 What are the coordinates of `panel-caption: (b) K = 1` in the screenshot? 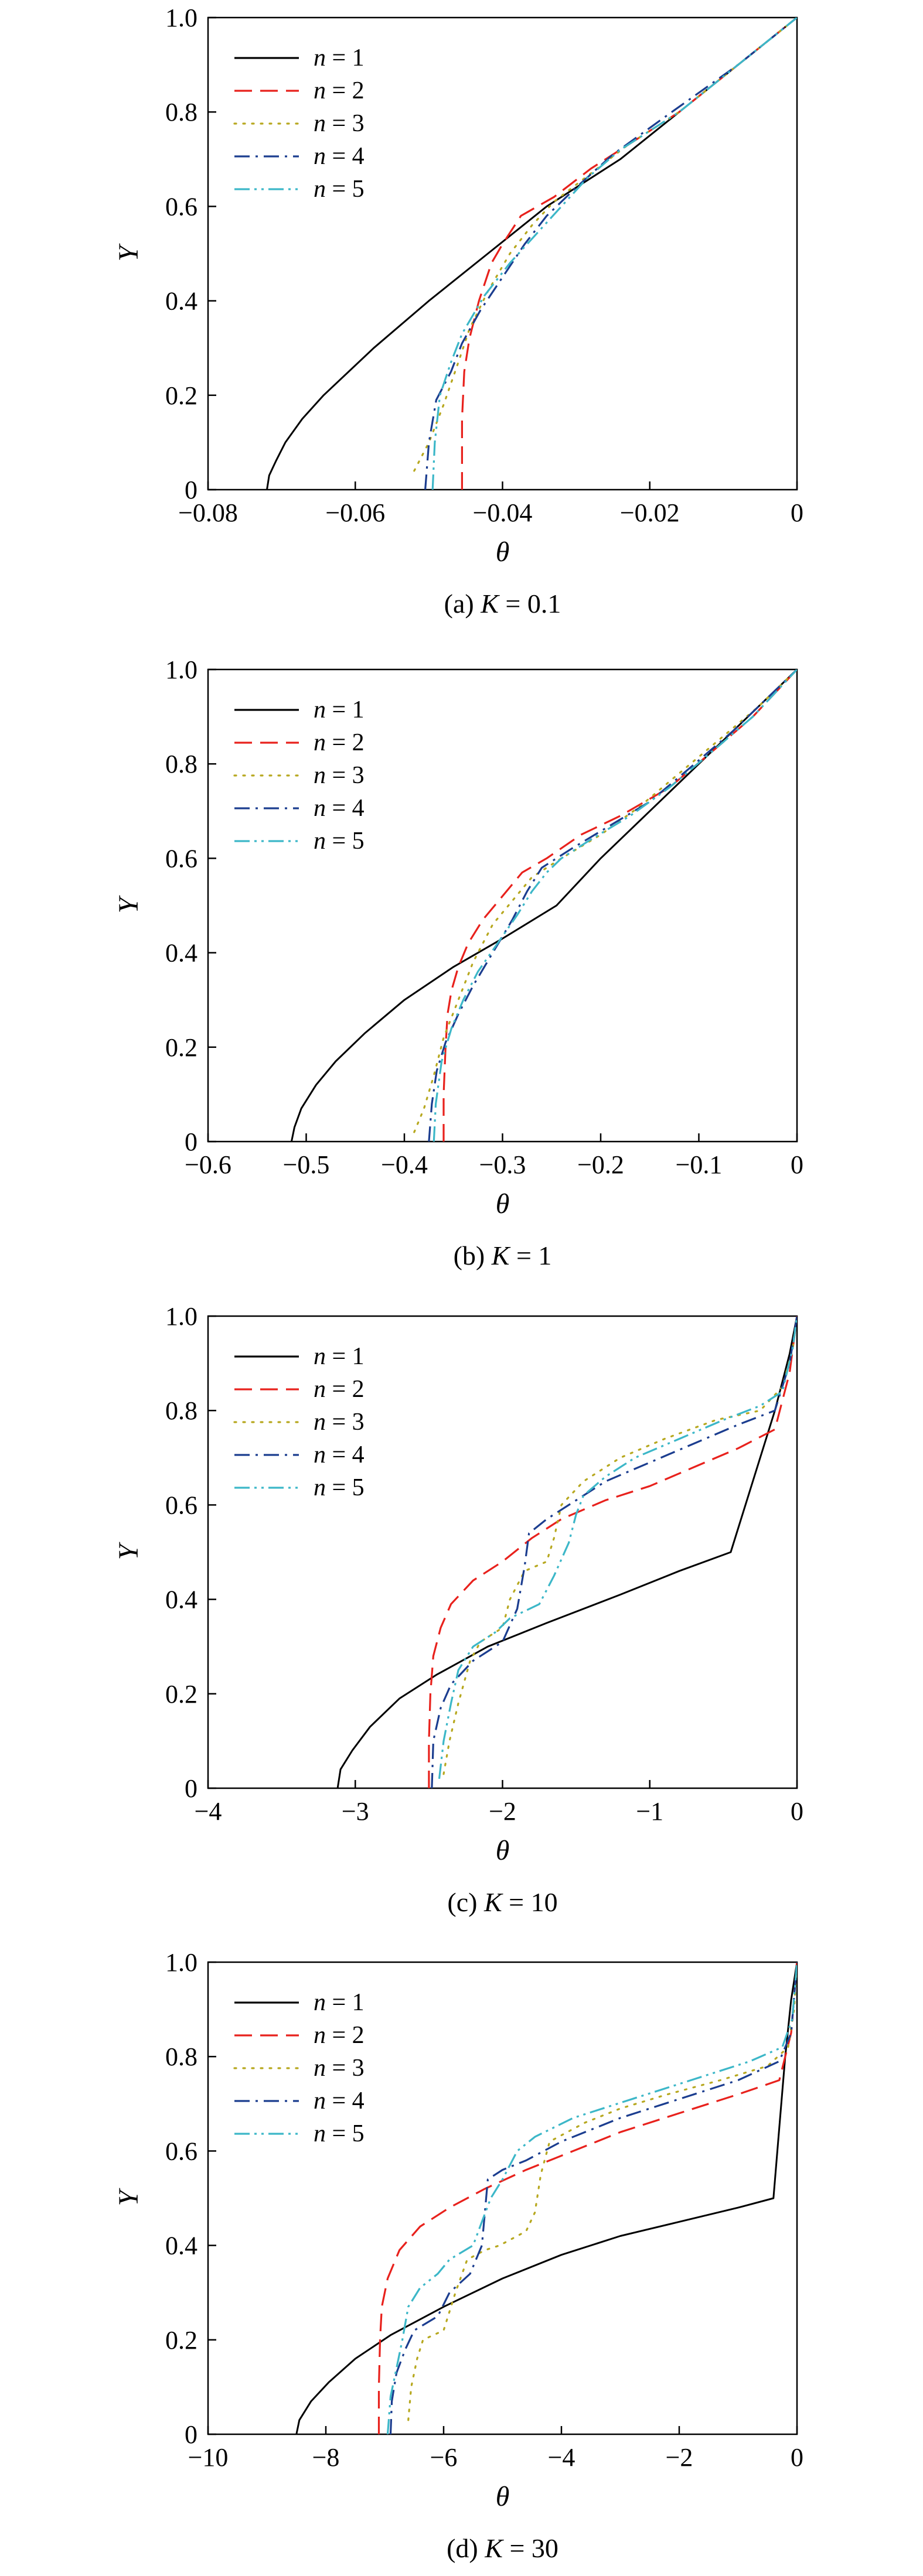 It's located at (503, 1255).